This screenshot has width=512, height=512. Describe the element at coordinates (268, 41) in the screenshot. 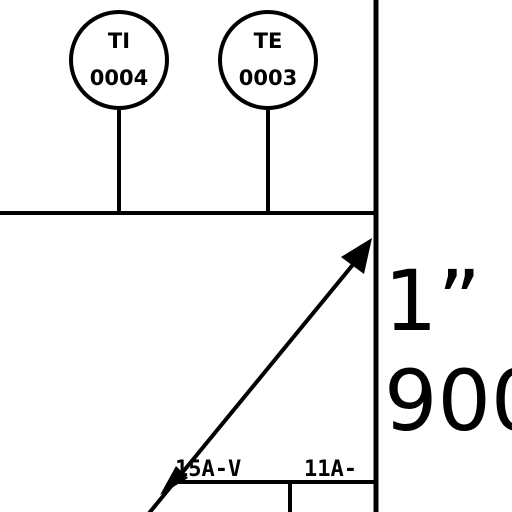

I see `instrument-function-label: TE` at that location.